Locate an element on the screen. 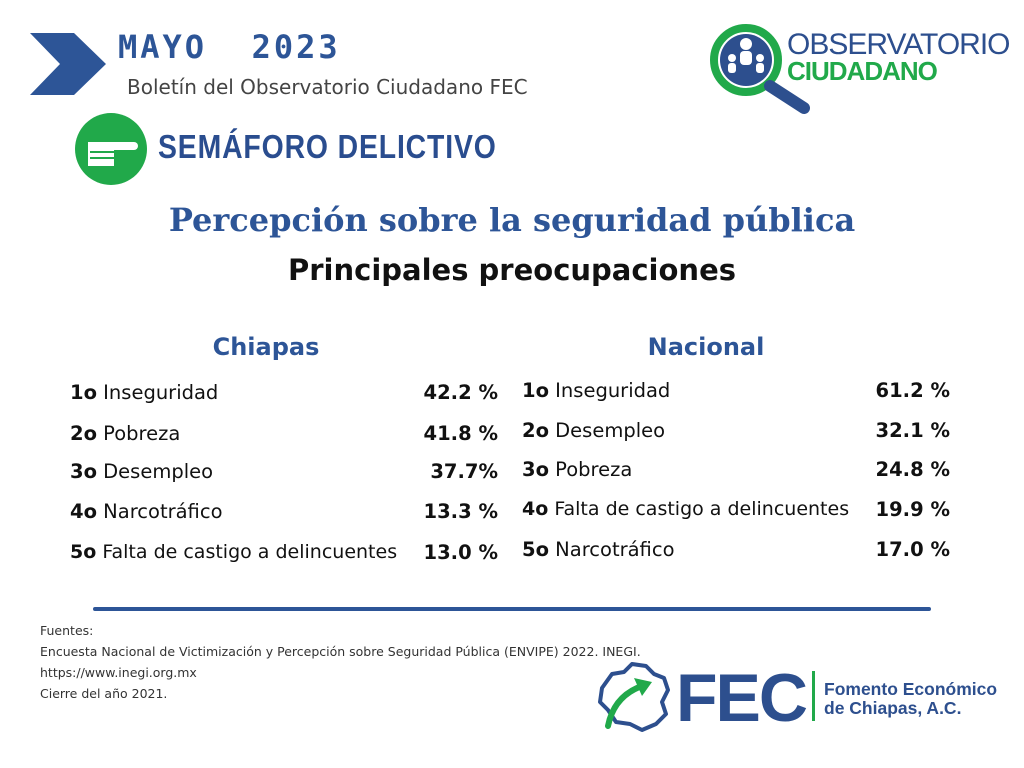 The height and width of the screenshot is (768, 1024). chiapas-row: 2o Pobreza is located at coordinates (125, 433).